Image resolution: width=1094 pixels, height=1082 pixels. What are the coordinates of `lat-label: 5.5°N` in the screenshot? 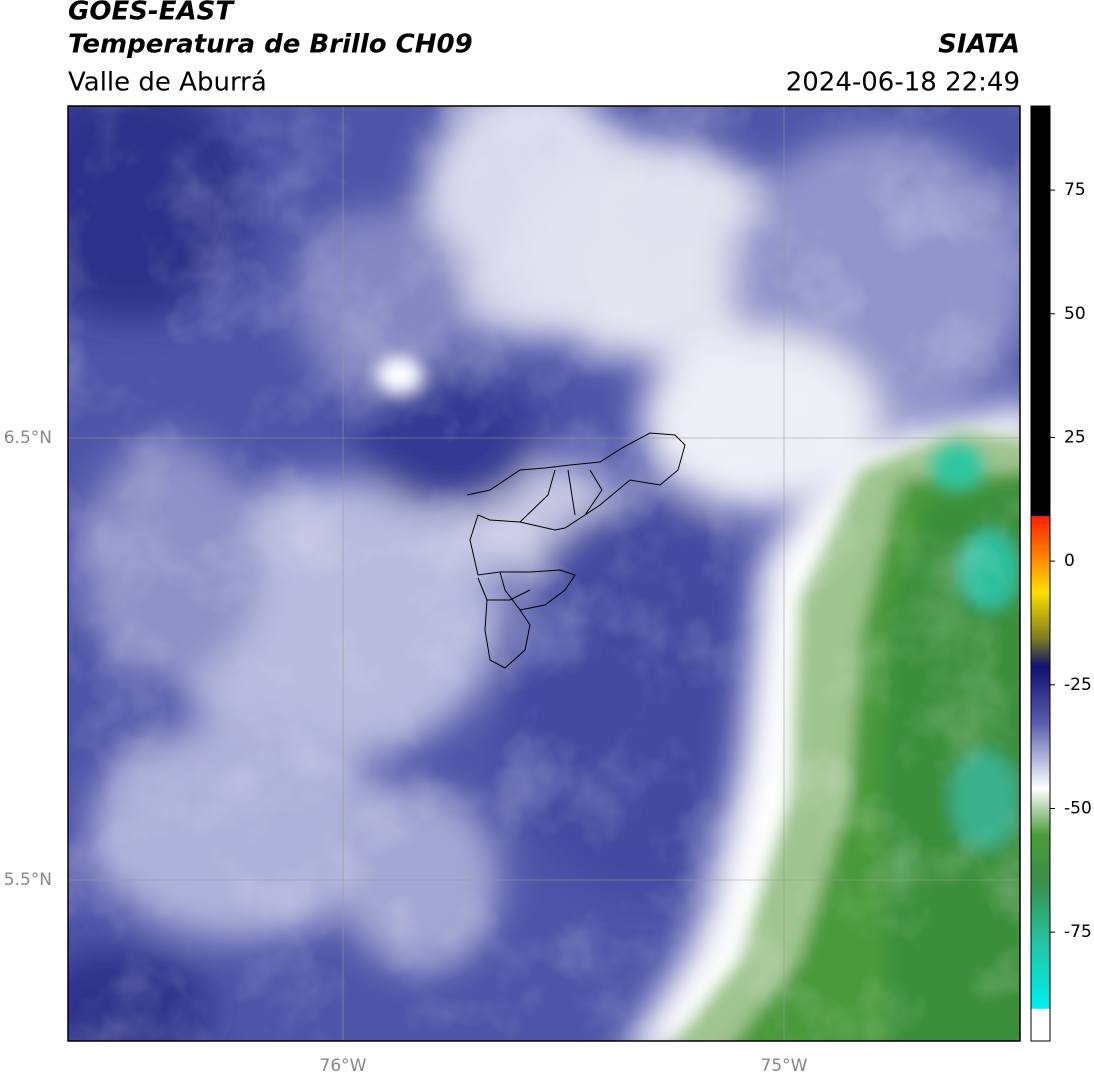 It's located at (28, 880).